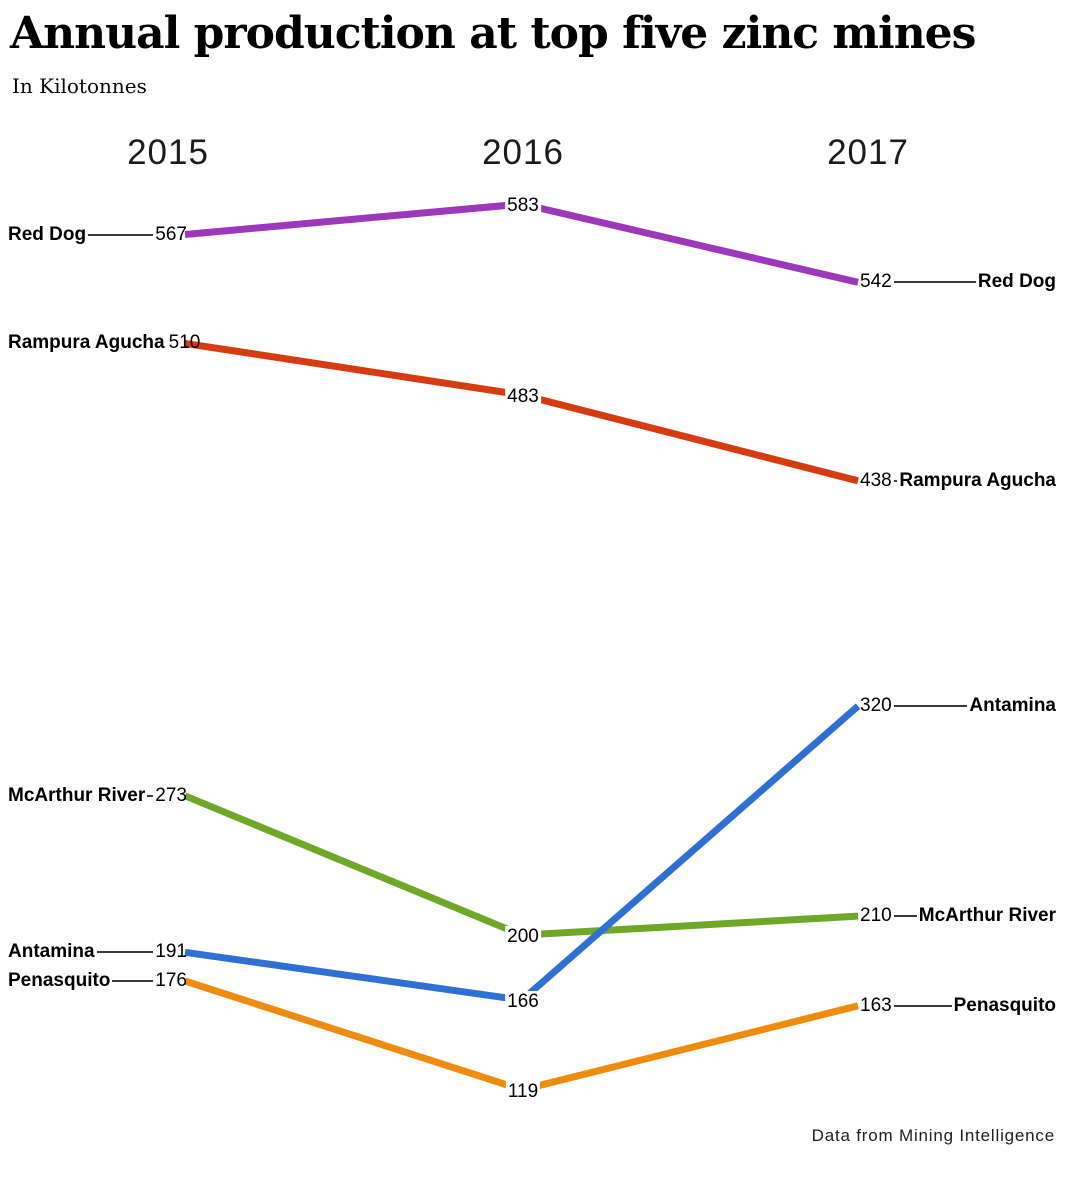  I want to click on series-name-antamina: Antamina, so click(51, 951).